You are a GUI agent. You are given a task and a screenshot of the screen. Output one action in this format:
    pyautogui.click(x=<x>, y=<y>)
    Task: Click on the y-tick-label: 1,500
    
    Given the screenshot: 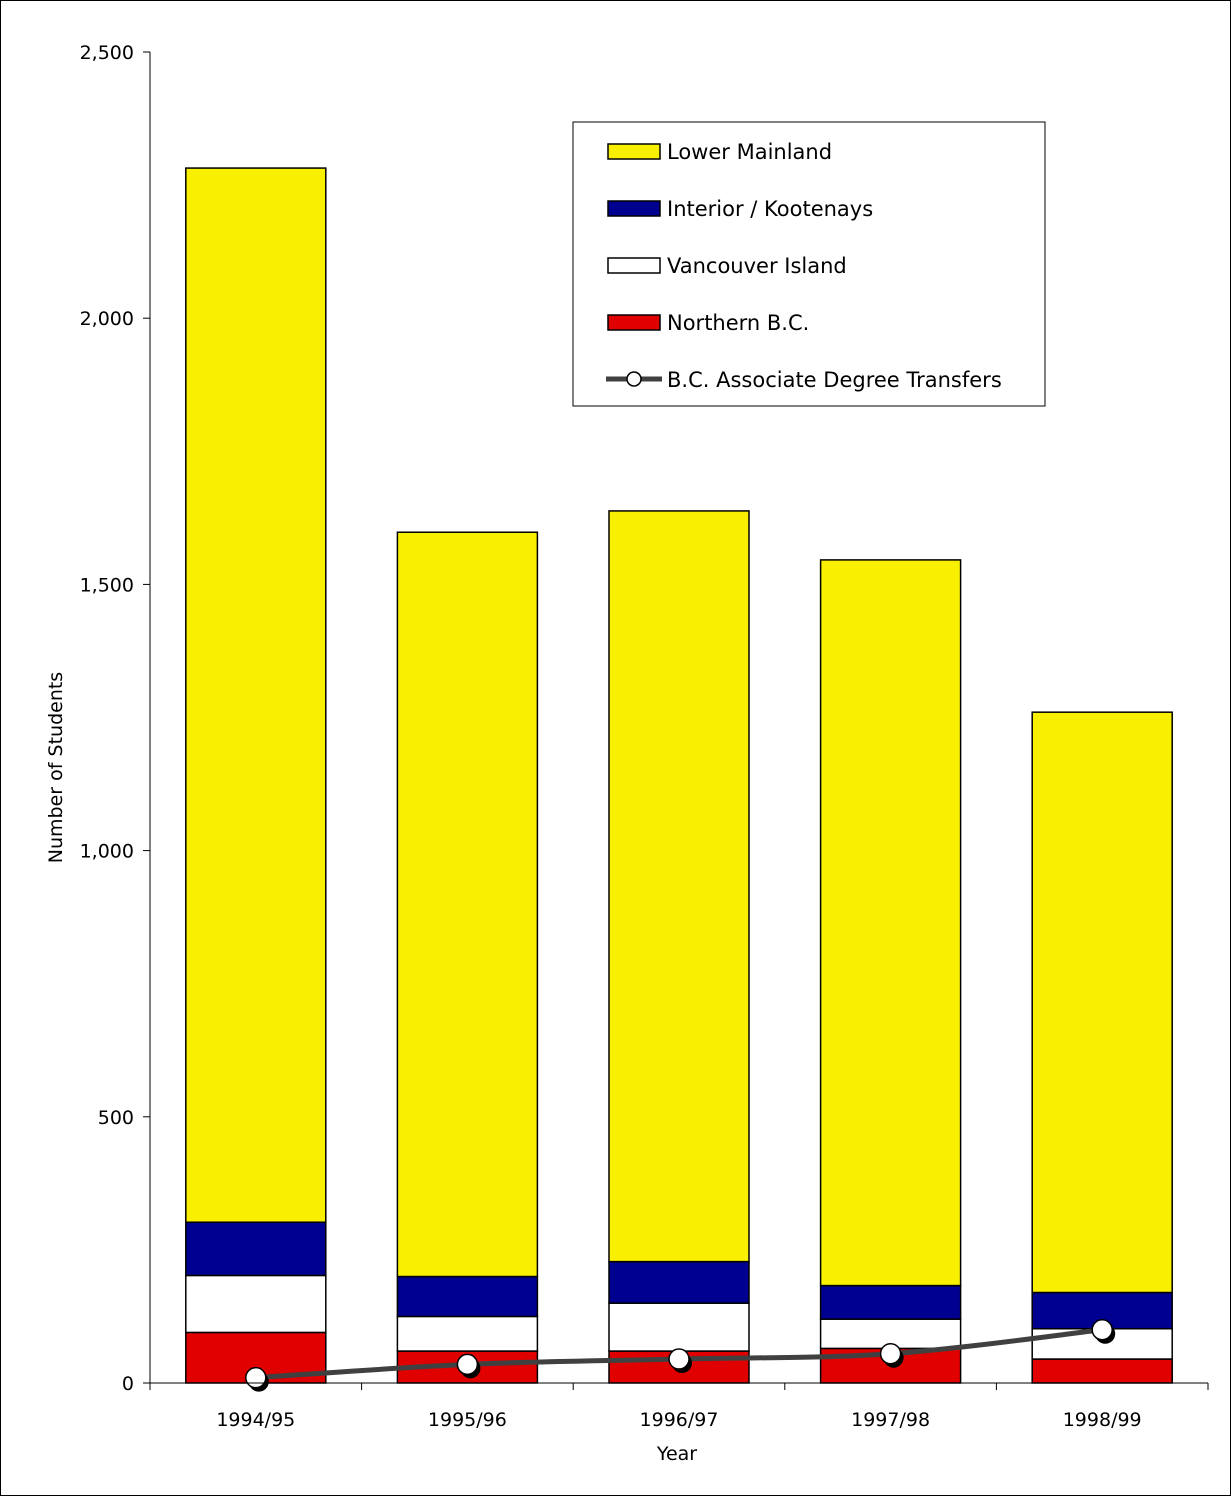 What is the action you would take?
    pyautogui.click(x=107, y=585)
    